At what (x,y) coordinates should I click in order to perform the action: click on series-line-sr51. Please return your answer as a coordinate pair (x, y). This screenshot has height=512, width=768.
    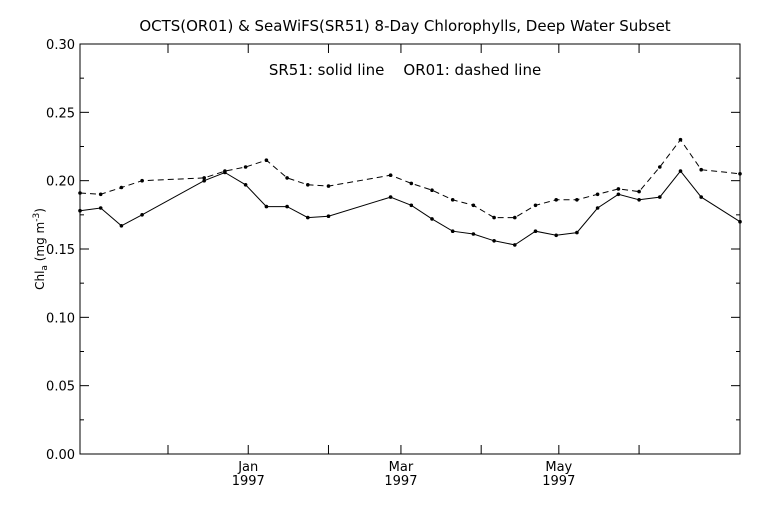
    Looking at the image, I should click on (410, 208).